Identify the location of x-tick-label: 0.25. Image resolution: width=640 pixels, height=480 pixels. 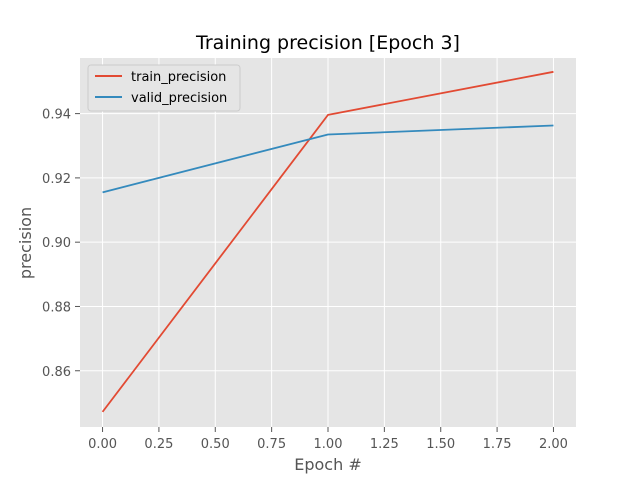
(158, 444).